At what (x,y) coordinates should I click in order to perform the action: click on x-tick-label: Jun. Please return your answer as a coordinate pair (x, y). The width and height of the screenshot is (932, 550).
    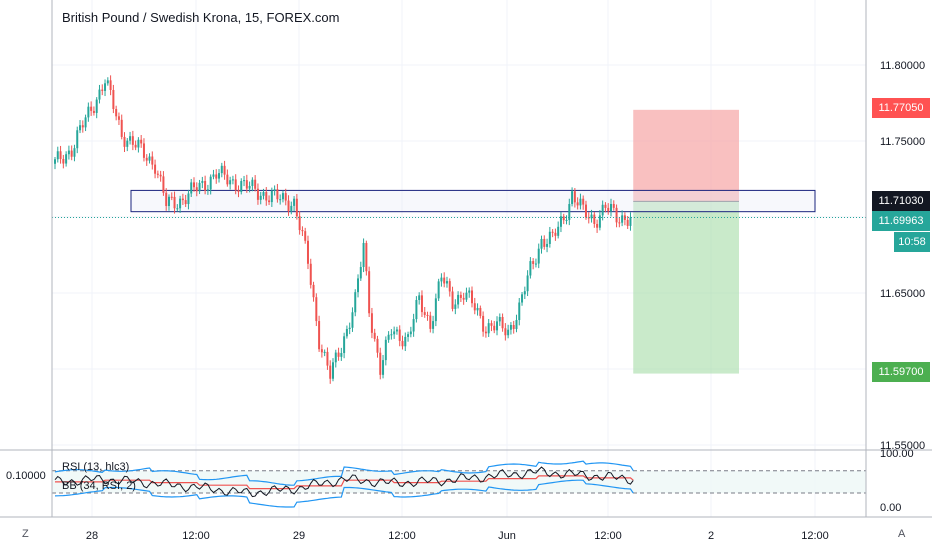
    Looking at the image, I should click on (507, 536).